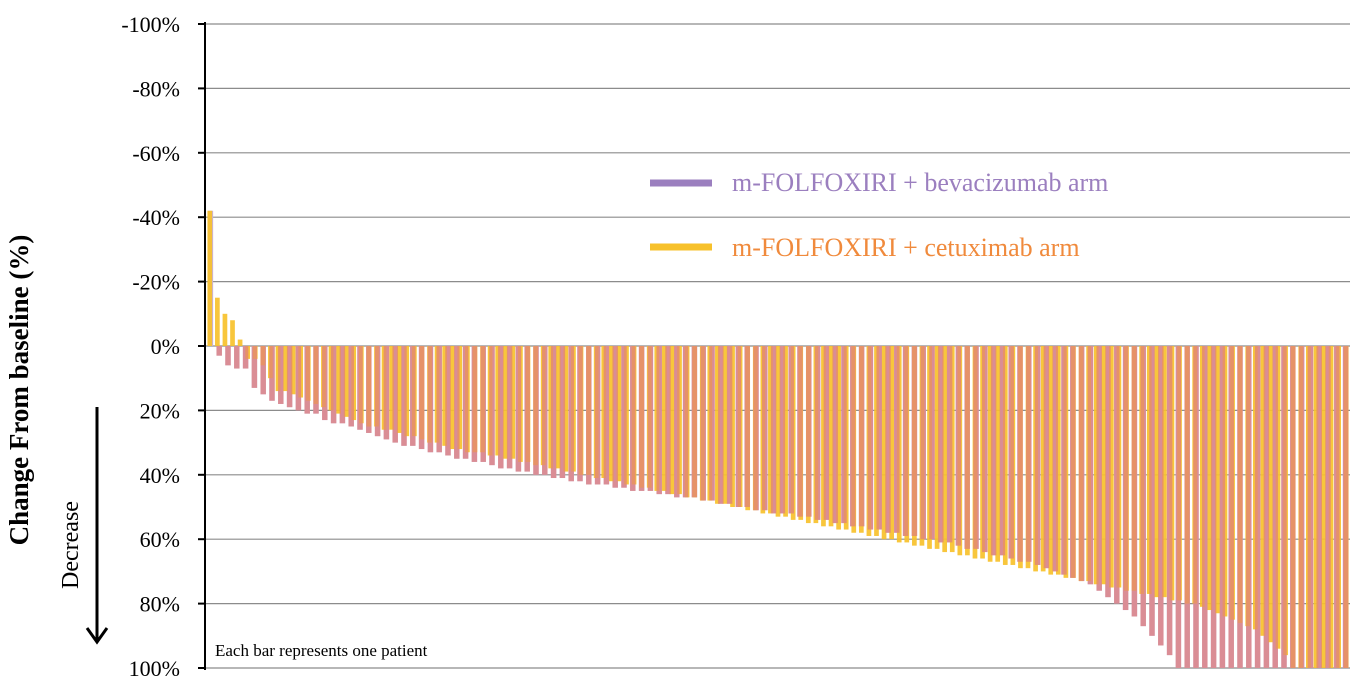  Describe the element at coordinates (154, 668) in the screenshot. I see `y-tick-label: 100%` at that location.